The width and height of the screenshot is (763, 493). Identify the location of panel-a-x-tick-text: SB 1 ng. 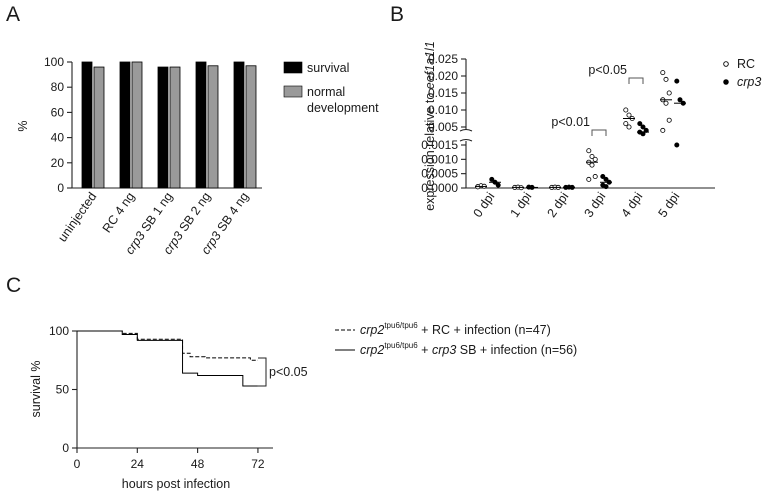
(155, 213).